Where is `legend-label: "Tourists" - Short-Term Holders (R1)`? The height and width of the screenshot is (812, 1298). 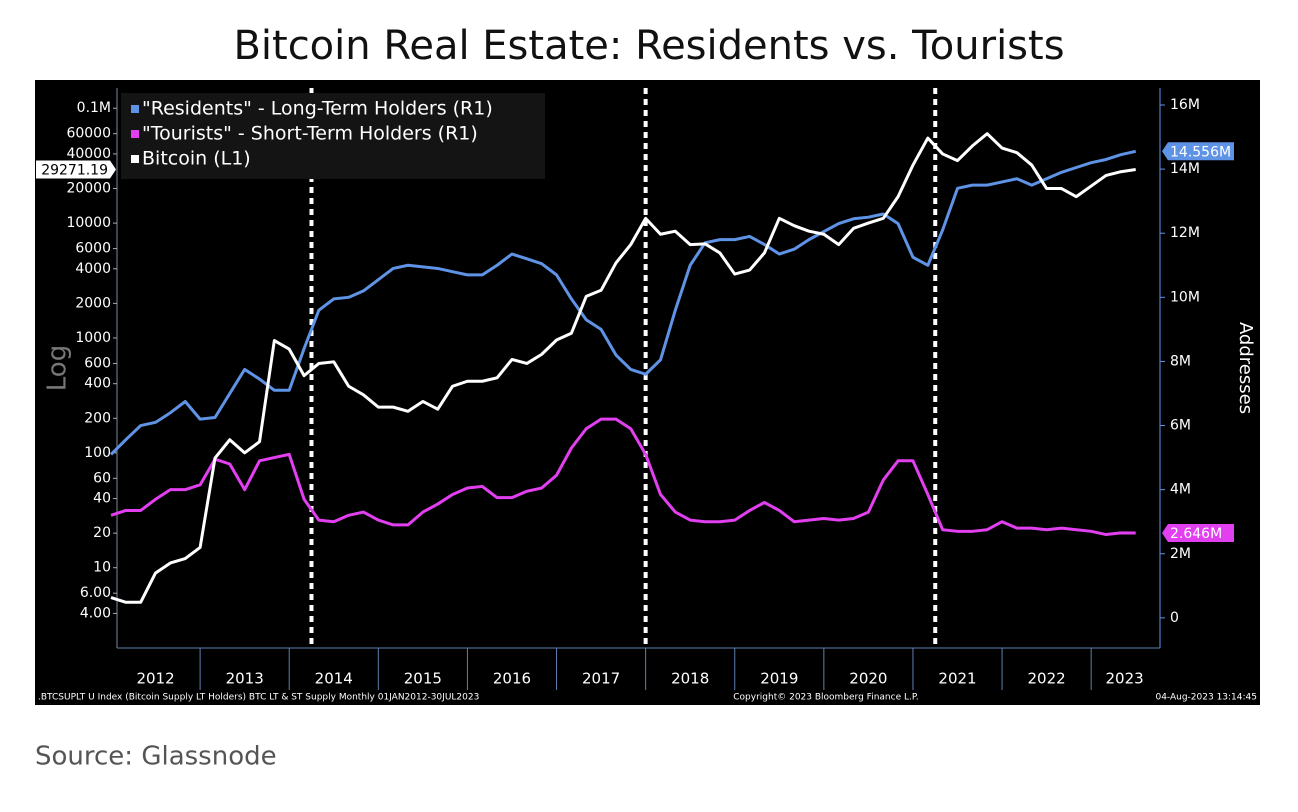 legend-label: "Tourists" - Short-Term Holders (R1) is located at coordinates (310, 134).